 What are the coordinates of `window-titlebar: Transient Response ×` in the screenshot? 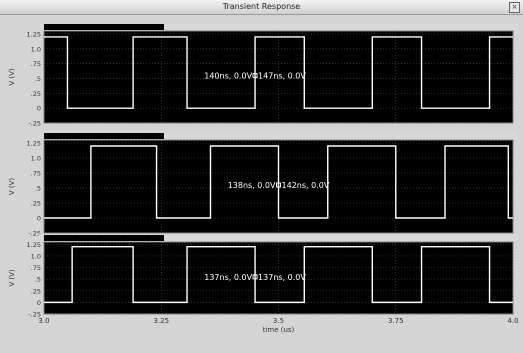 It's located at (261, 7).